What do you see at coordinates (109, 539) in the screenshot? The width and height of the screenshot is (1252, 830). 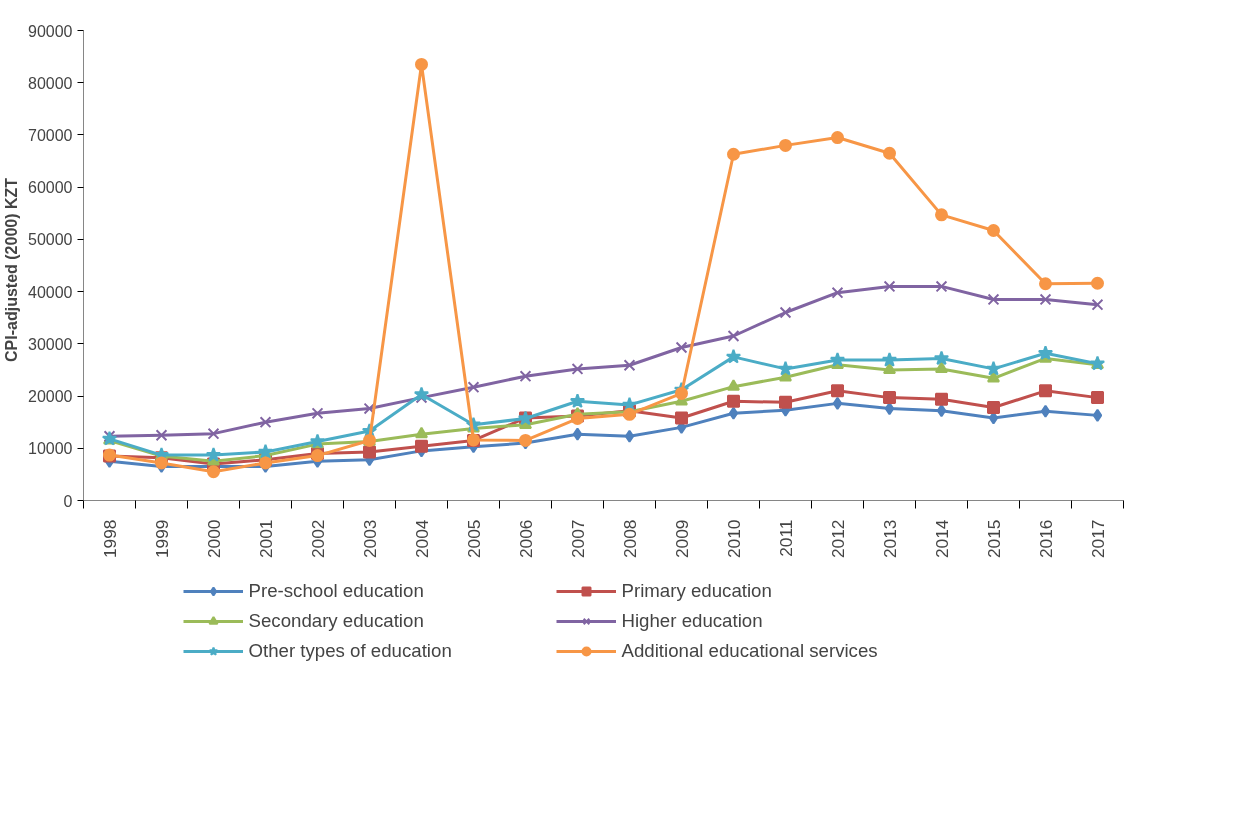 I see `x-tick-label: 1998` at bounding box center [109, 539].